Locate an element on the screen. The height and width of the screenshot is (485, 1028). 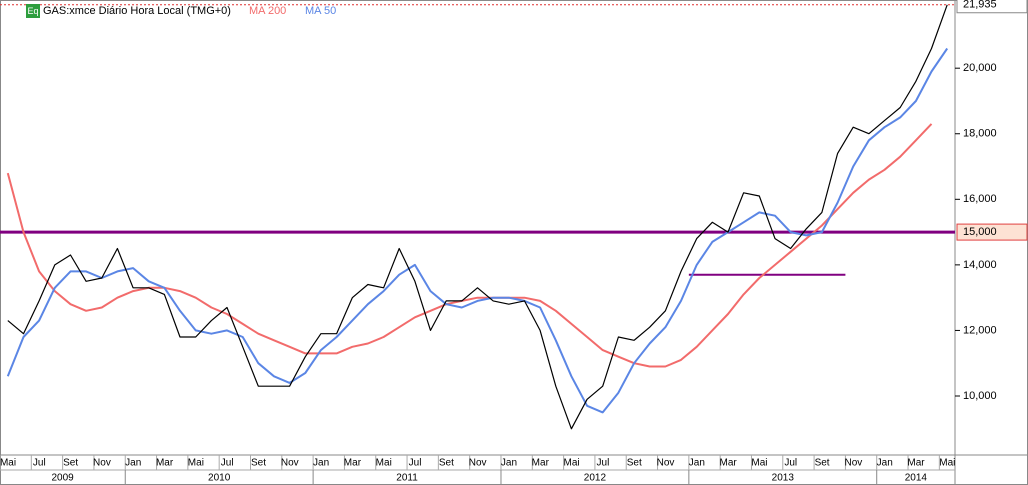
price-label-box is located at coordinates (992, 232).